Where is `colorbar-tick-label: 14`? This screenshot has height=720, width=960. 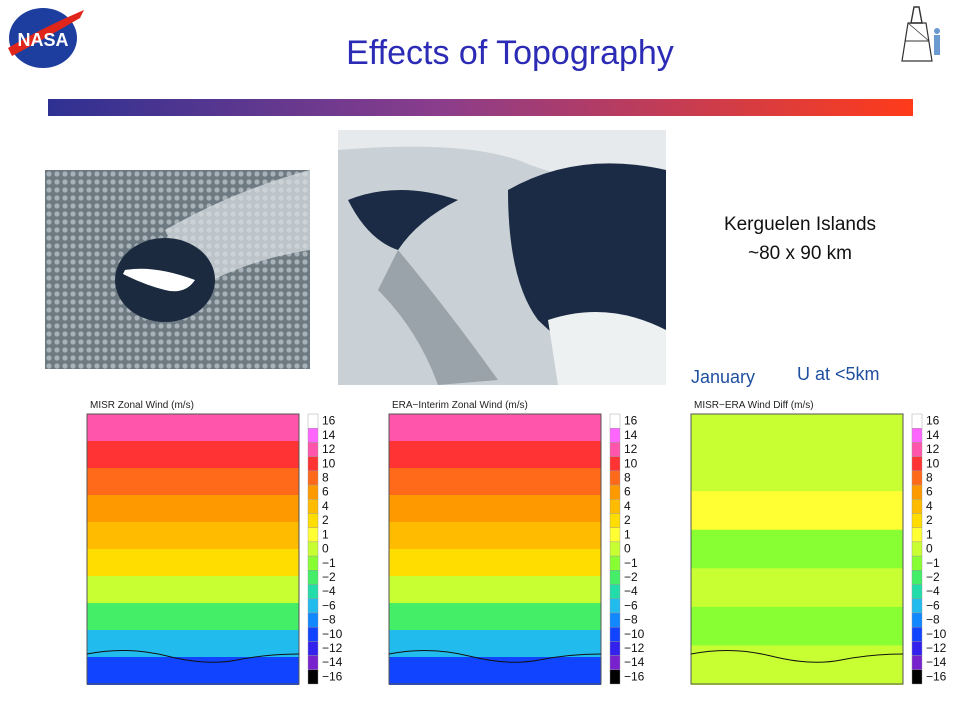 colorbar-tick-label: 14 is located at coordinates (631, 435).